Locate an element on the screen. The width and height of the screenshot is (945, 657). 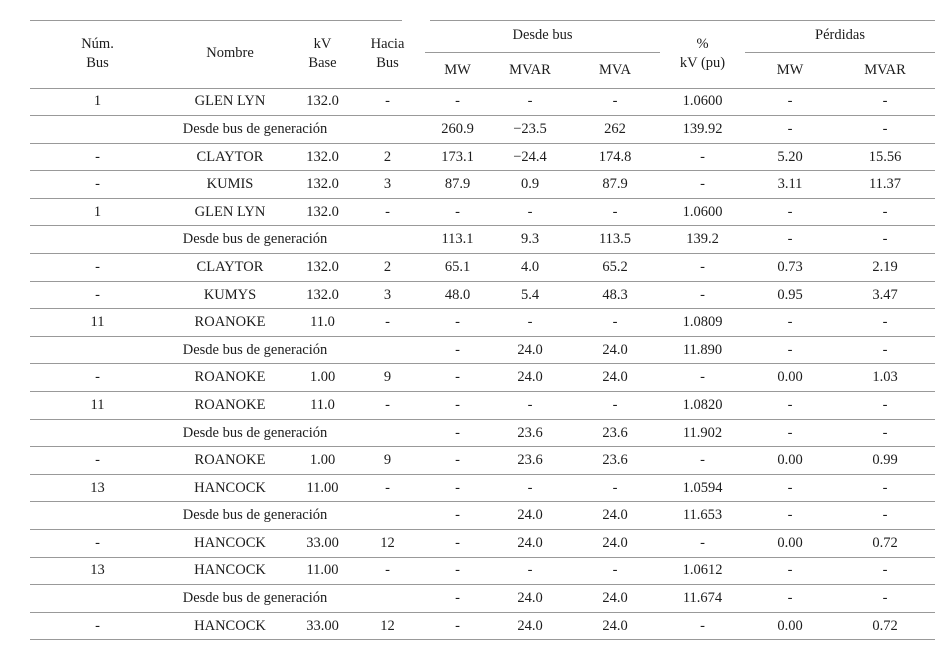
branch-row: - ROANOKE 1.00 9-24.0 24.0-0.00 1.03 is located at coordinates (483, 378).